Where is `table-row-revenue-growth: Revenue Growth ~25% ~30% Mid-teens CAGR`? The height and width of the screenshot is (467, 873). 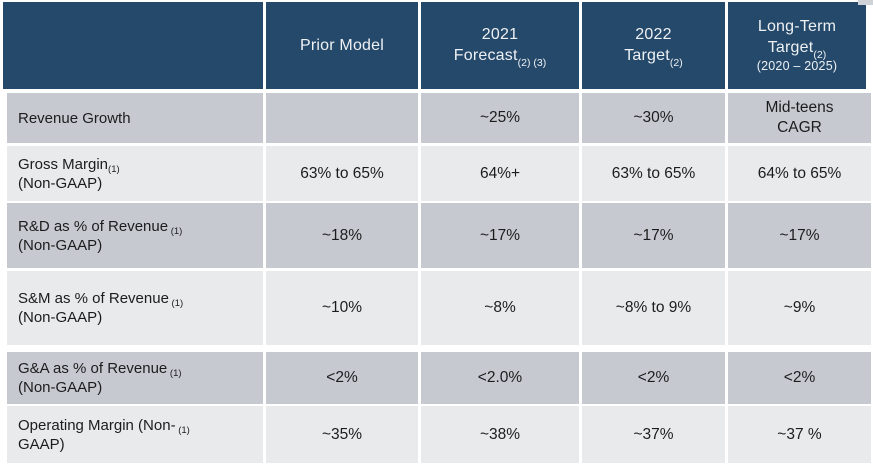
table-row-revenue-growth: Revenue Growth ~25% ~30% Mid-teens CAGR is located at coordinates (440, 118).